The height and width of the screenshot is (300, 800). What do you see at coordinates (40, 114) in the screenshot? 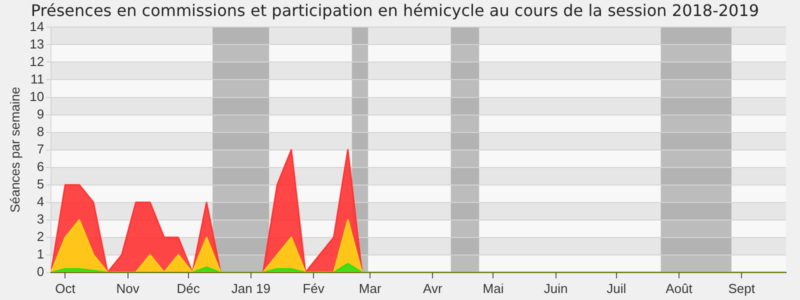
I see `y-tick-label: 9` at bounding box center [40, 114].